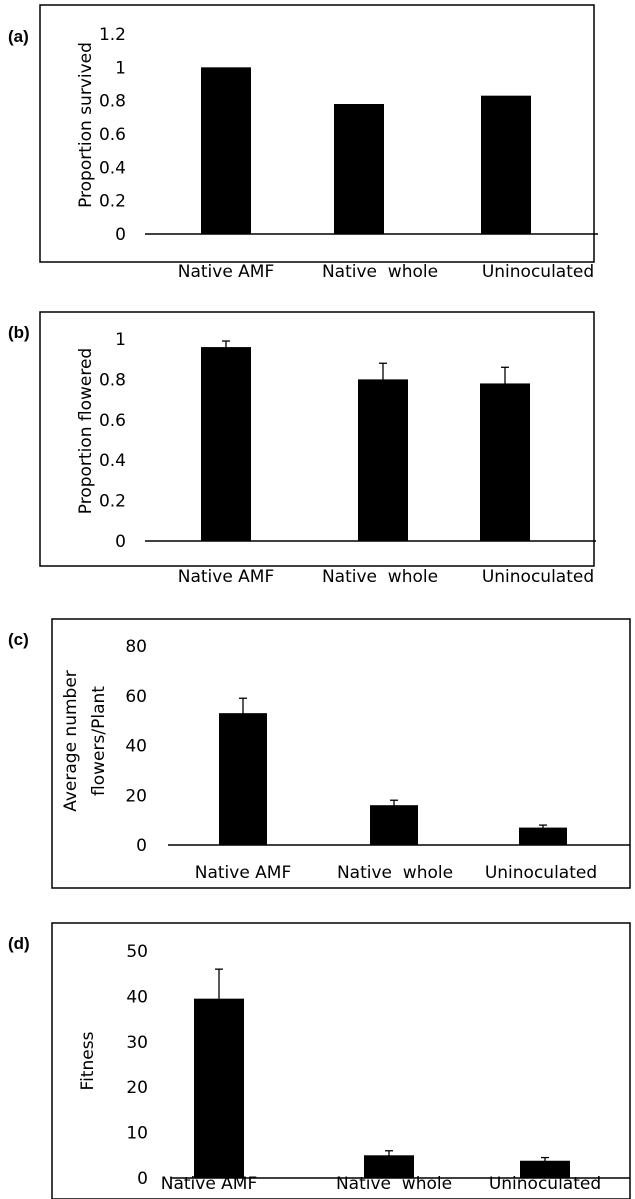 The image size is (635, 1199). Describe the element at coordinates (88, 1060) in the screenshot. I see `y-axis-label: Fitness` at that location.